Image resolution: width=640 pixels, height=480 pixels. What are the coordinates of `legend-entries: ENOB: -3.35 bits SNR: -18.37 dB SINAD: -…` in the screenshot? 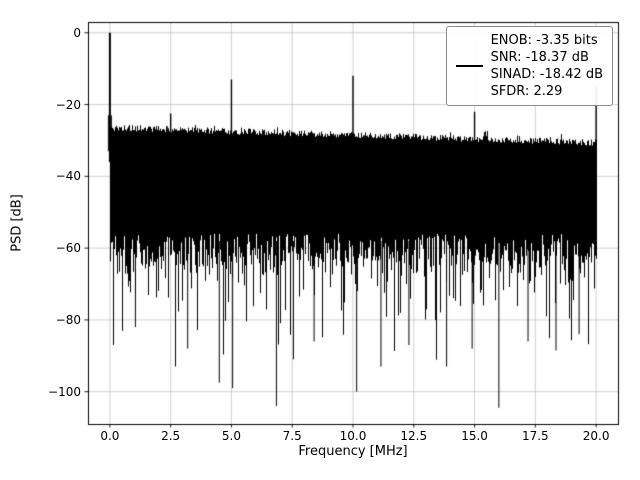 It's located at (547, 66).